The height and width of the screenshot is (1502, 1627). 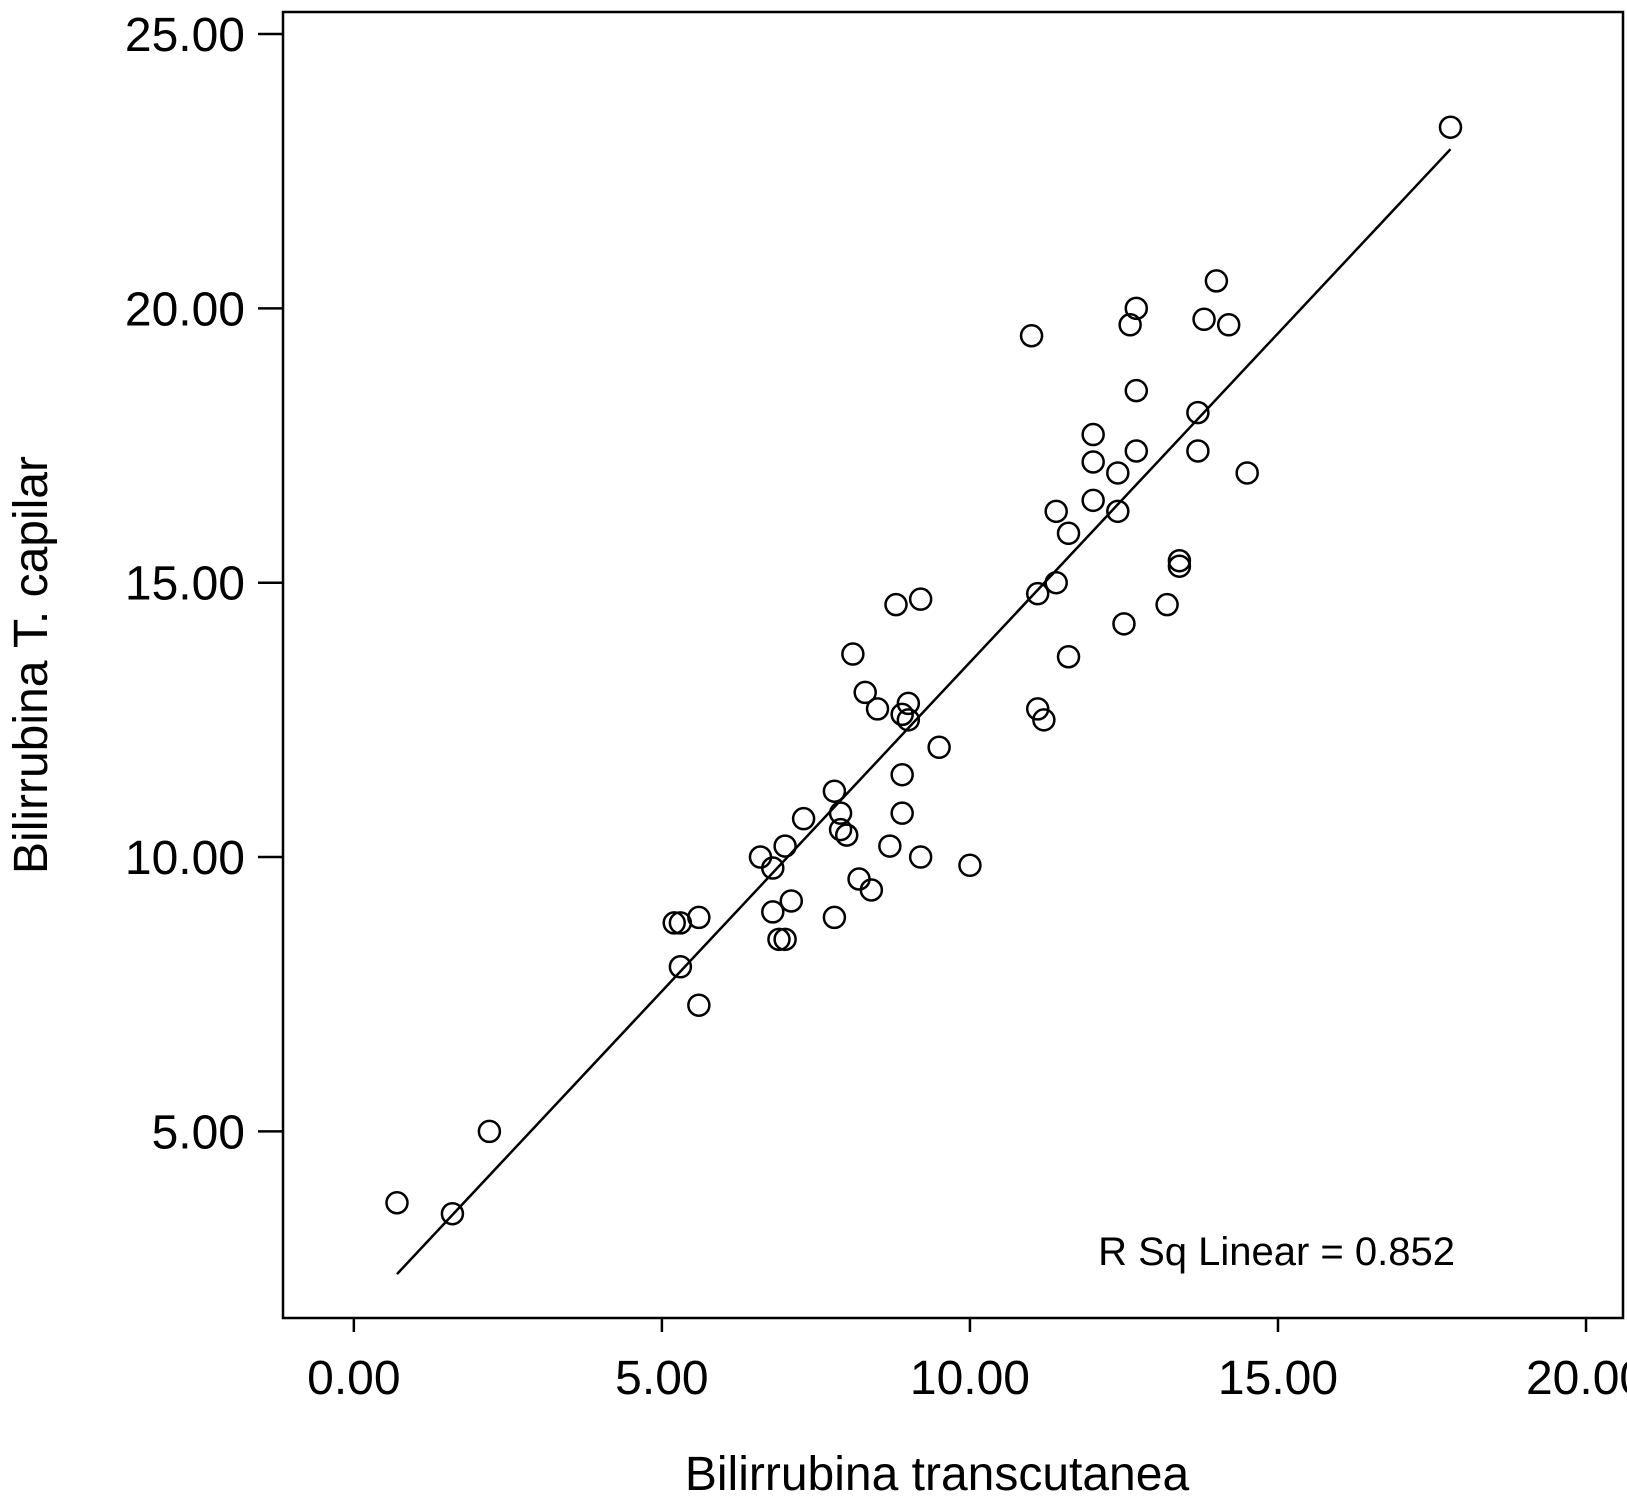 I want to click on x-tick-label: 10.00, so click(x=970, y=1378).